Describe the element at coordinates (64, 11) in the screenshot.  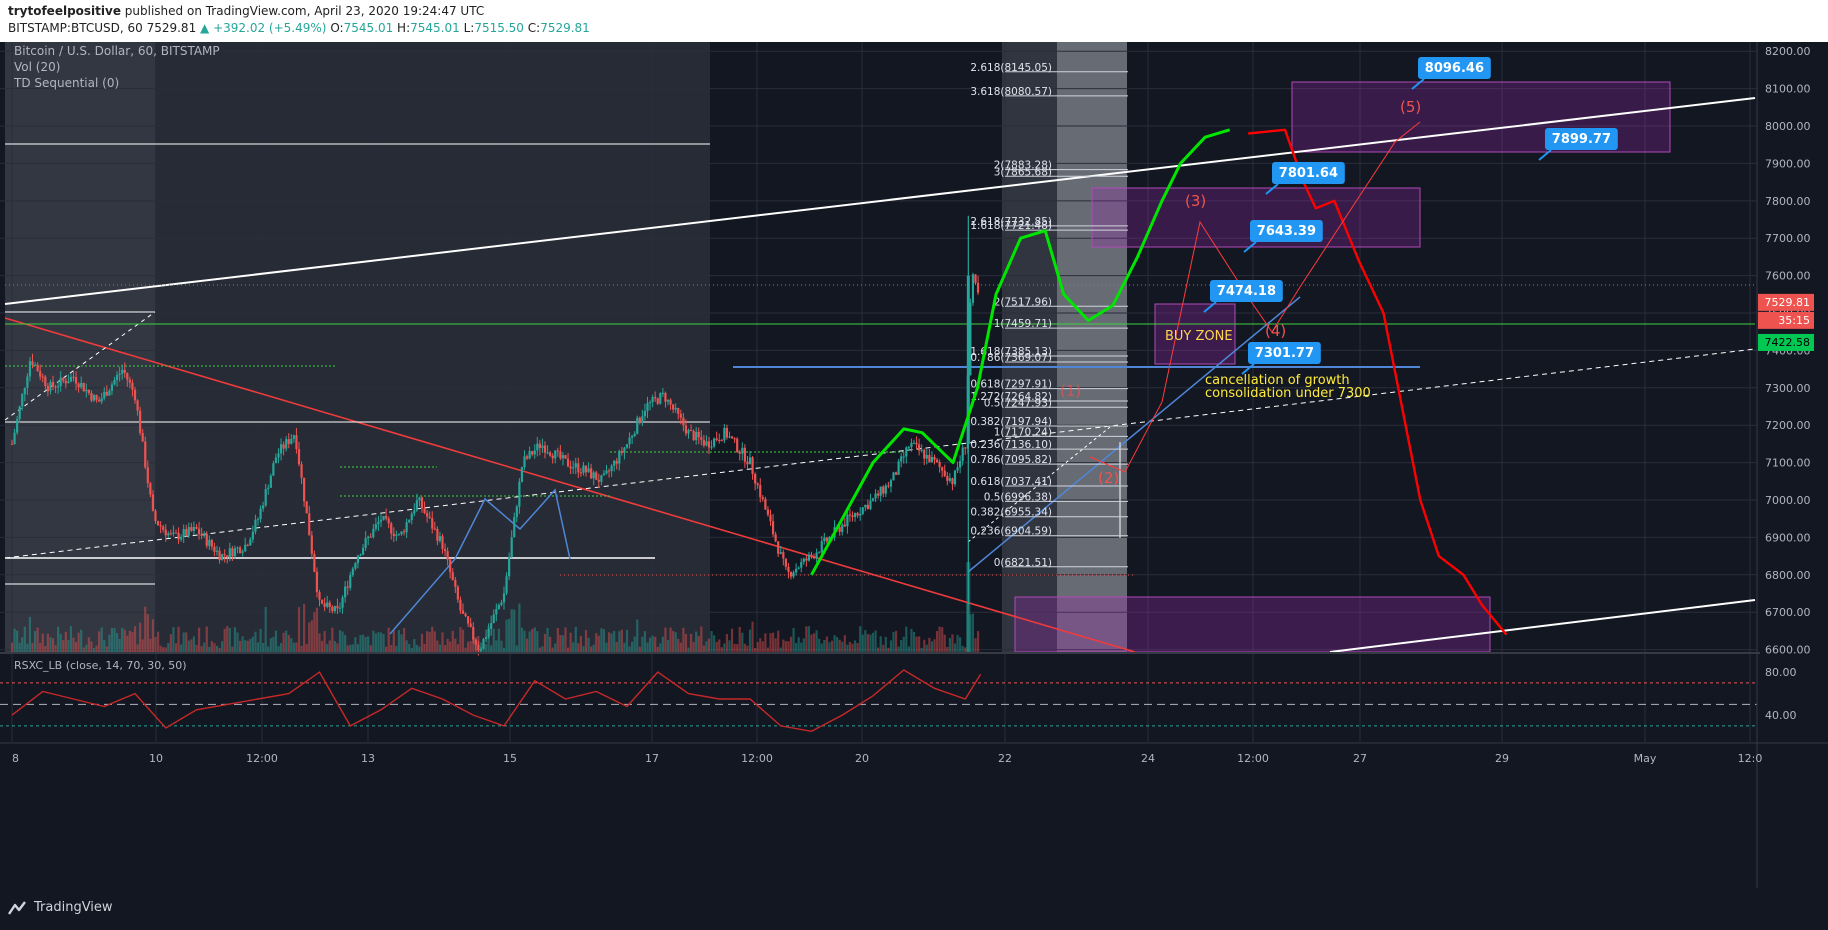
I see `author-name: trytofeelpositive` at that location.